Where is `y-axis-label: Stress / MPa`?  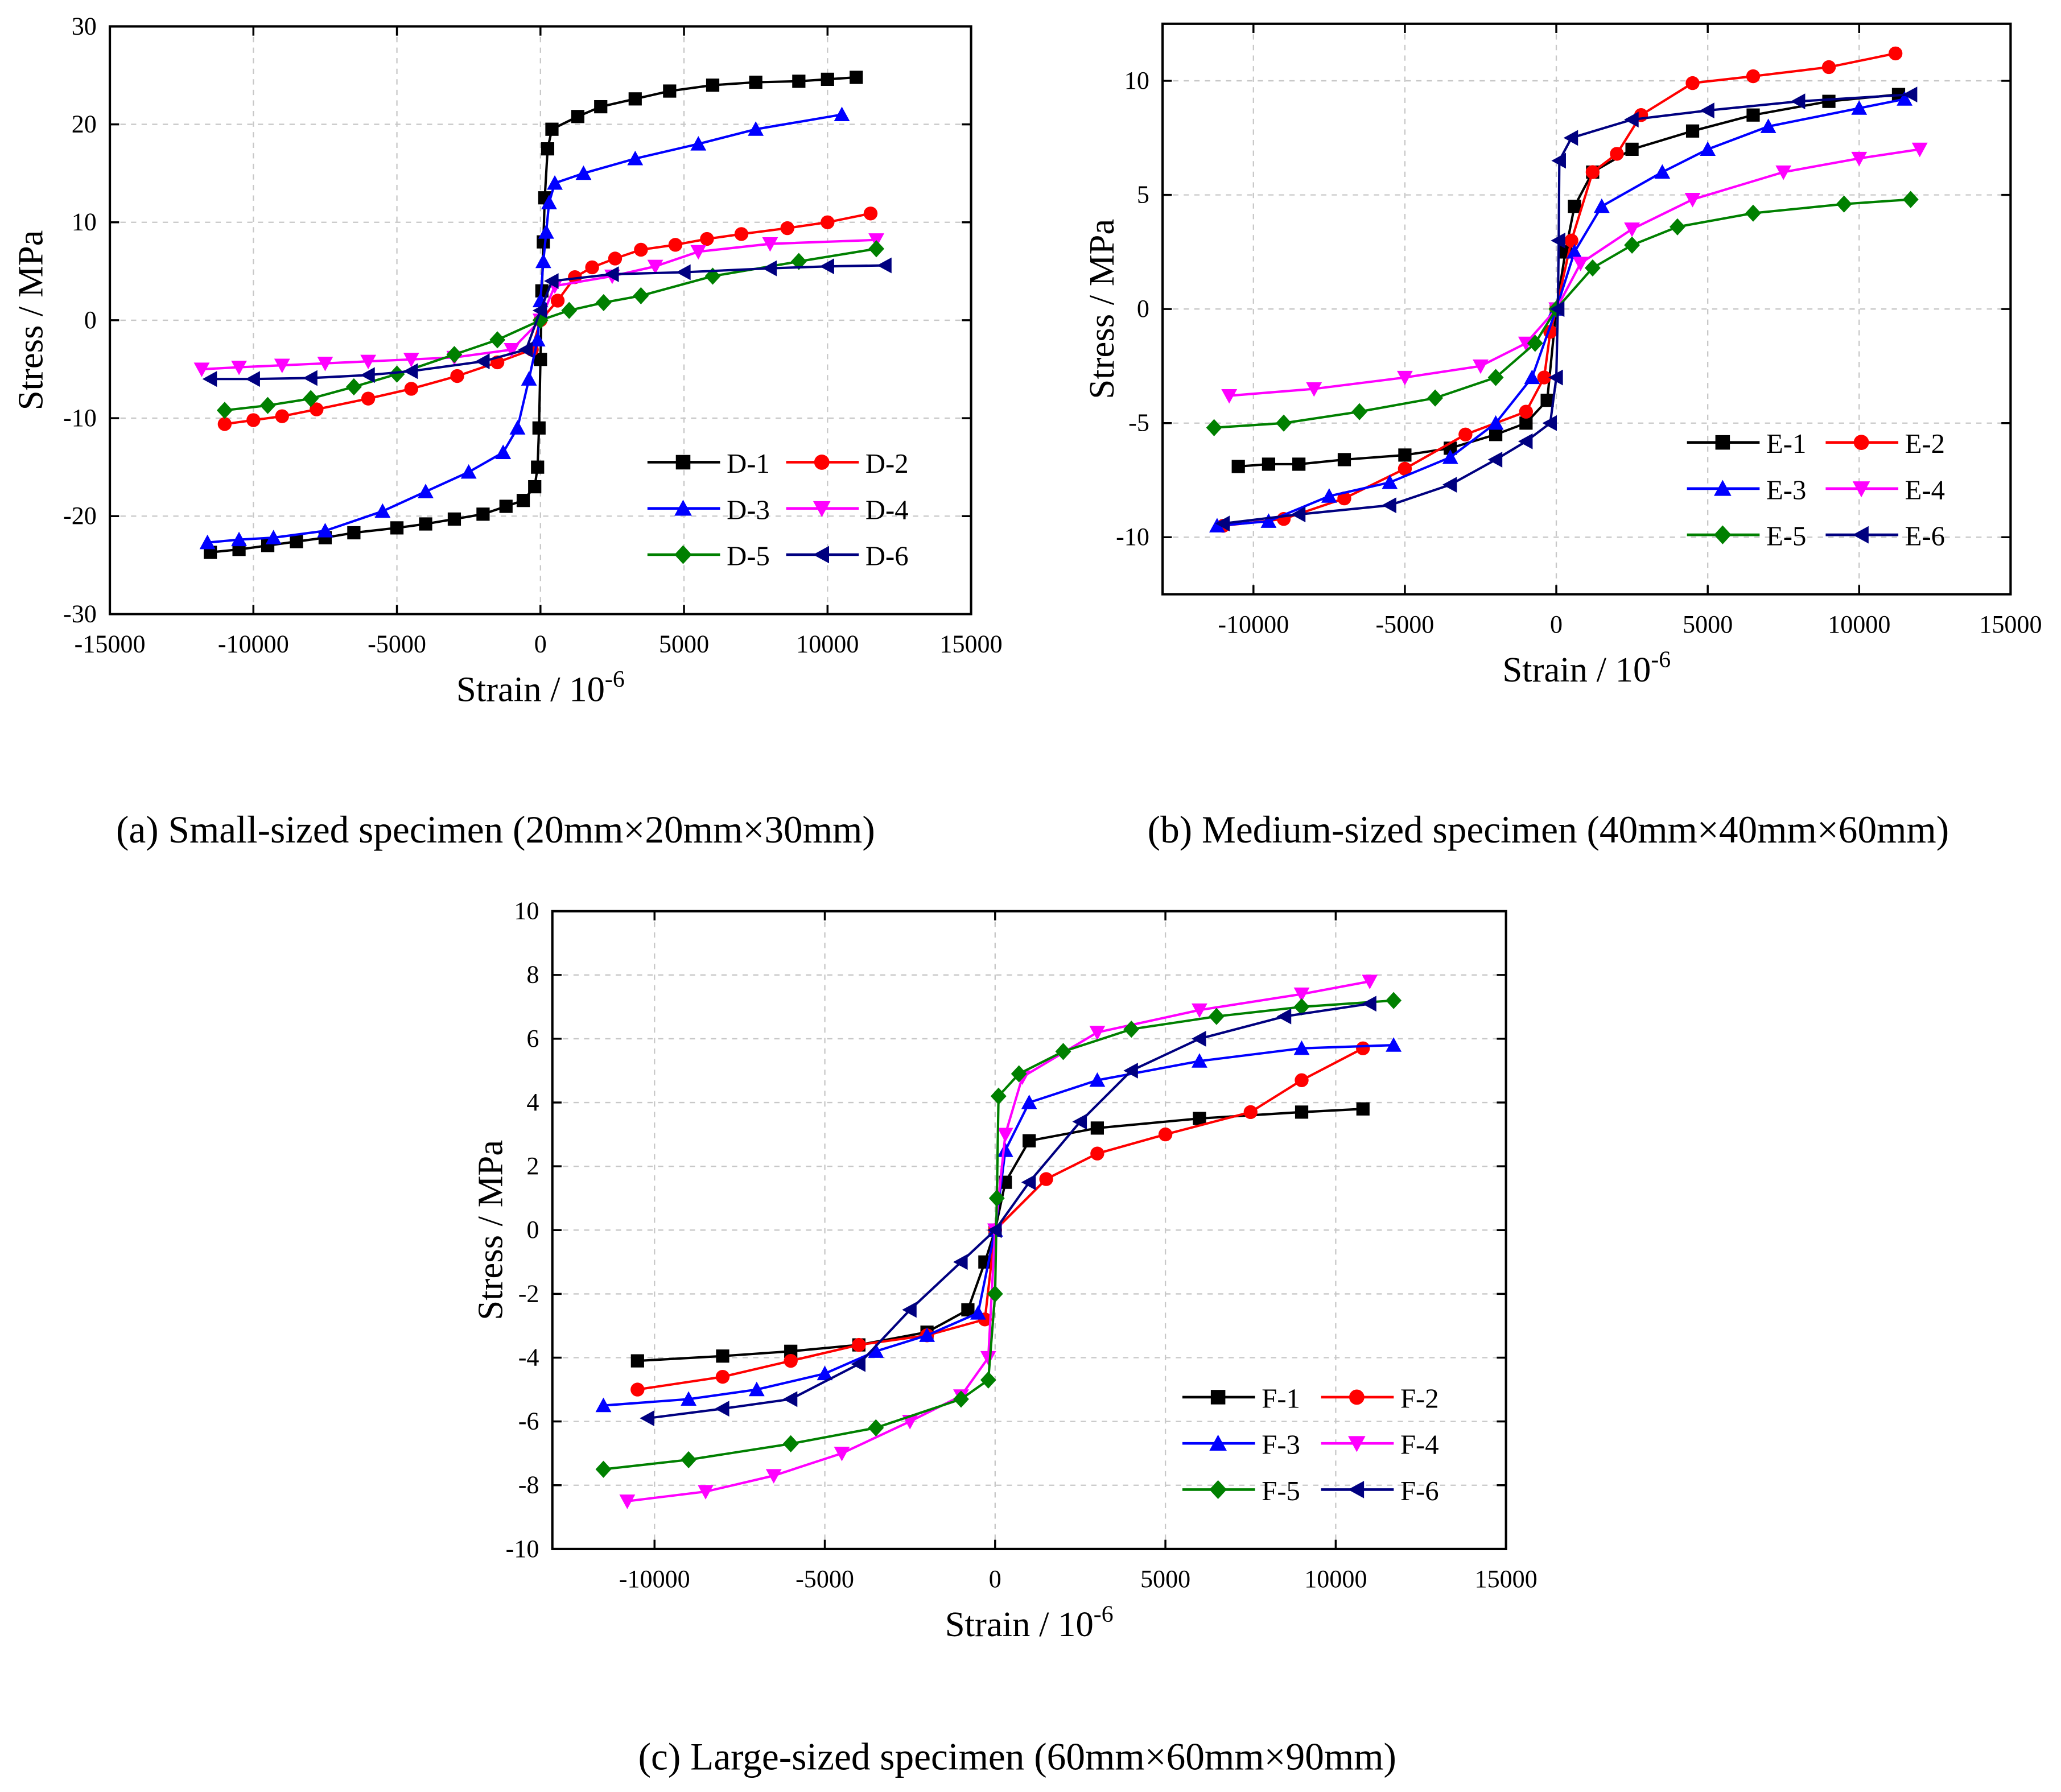
y-axis-label: Stress / MPa is located at coordinates (1102, 309).